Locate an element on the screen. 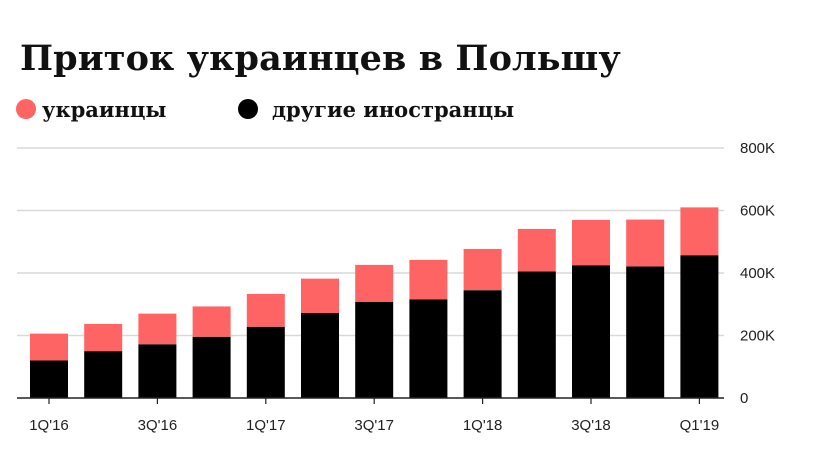 The width and height of the screenshot is (827, 471). y-tick-label-3: 600K is located at coordinates (757, 211).